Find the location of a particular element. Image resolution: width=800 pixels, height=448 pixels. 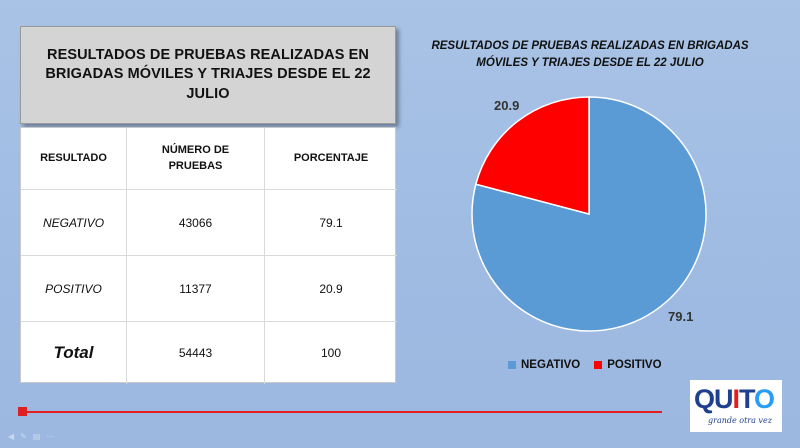

cell-numero: 43066 is located at coordinates (196, 222).